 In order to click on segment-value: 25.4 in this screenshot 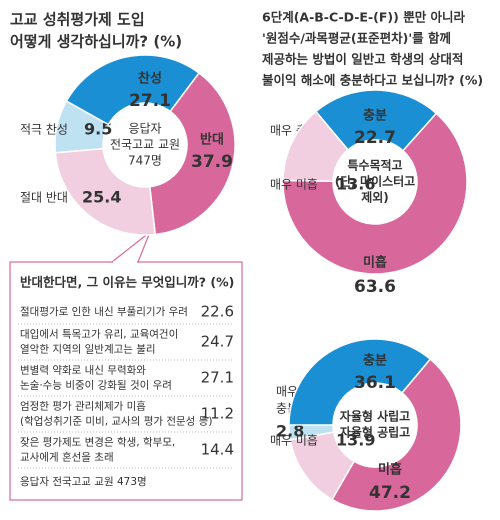, I will do `click(101, 197)`.